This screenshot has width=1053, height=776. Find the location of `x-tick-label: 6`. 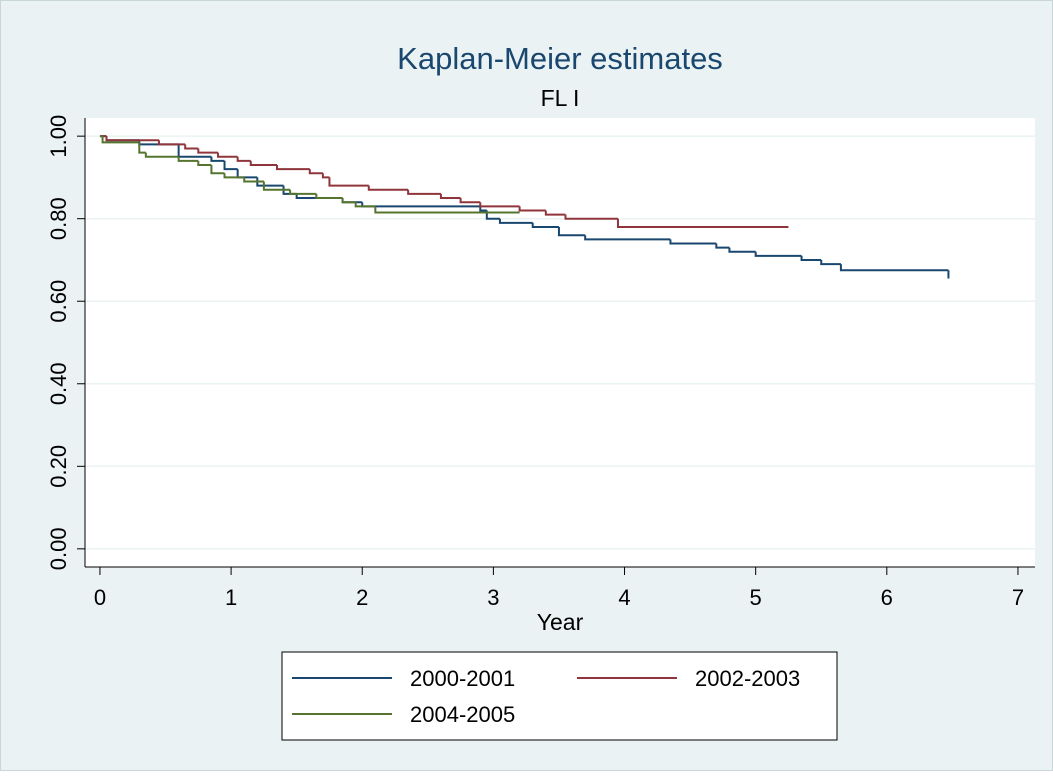

x-tick-label: 6 is located at coordinates (887, 597).